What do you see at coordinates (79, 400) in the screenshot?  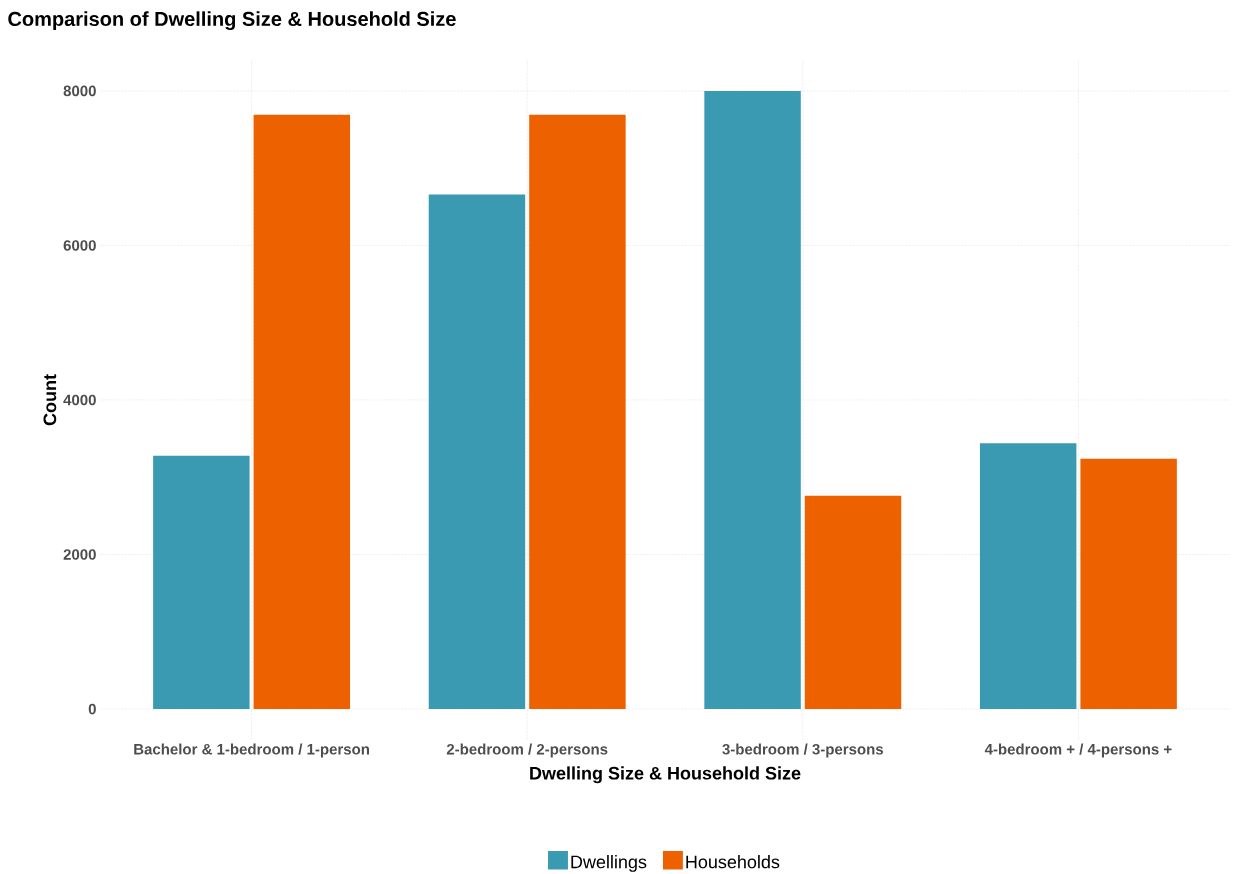 I see `y-tick-label: 4000` at bounding box center [79, 400].